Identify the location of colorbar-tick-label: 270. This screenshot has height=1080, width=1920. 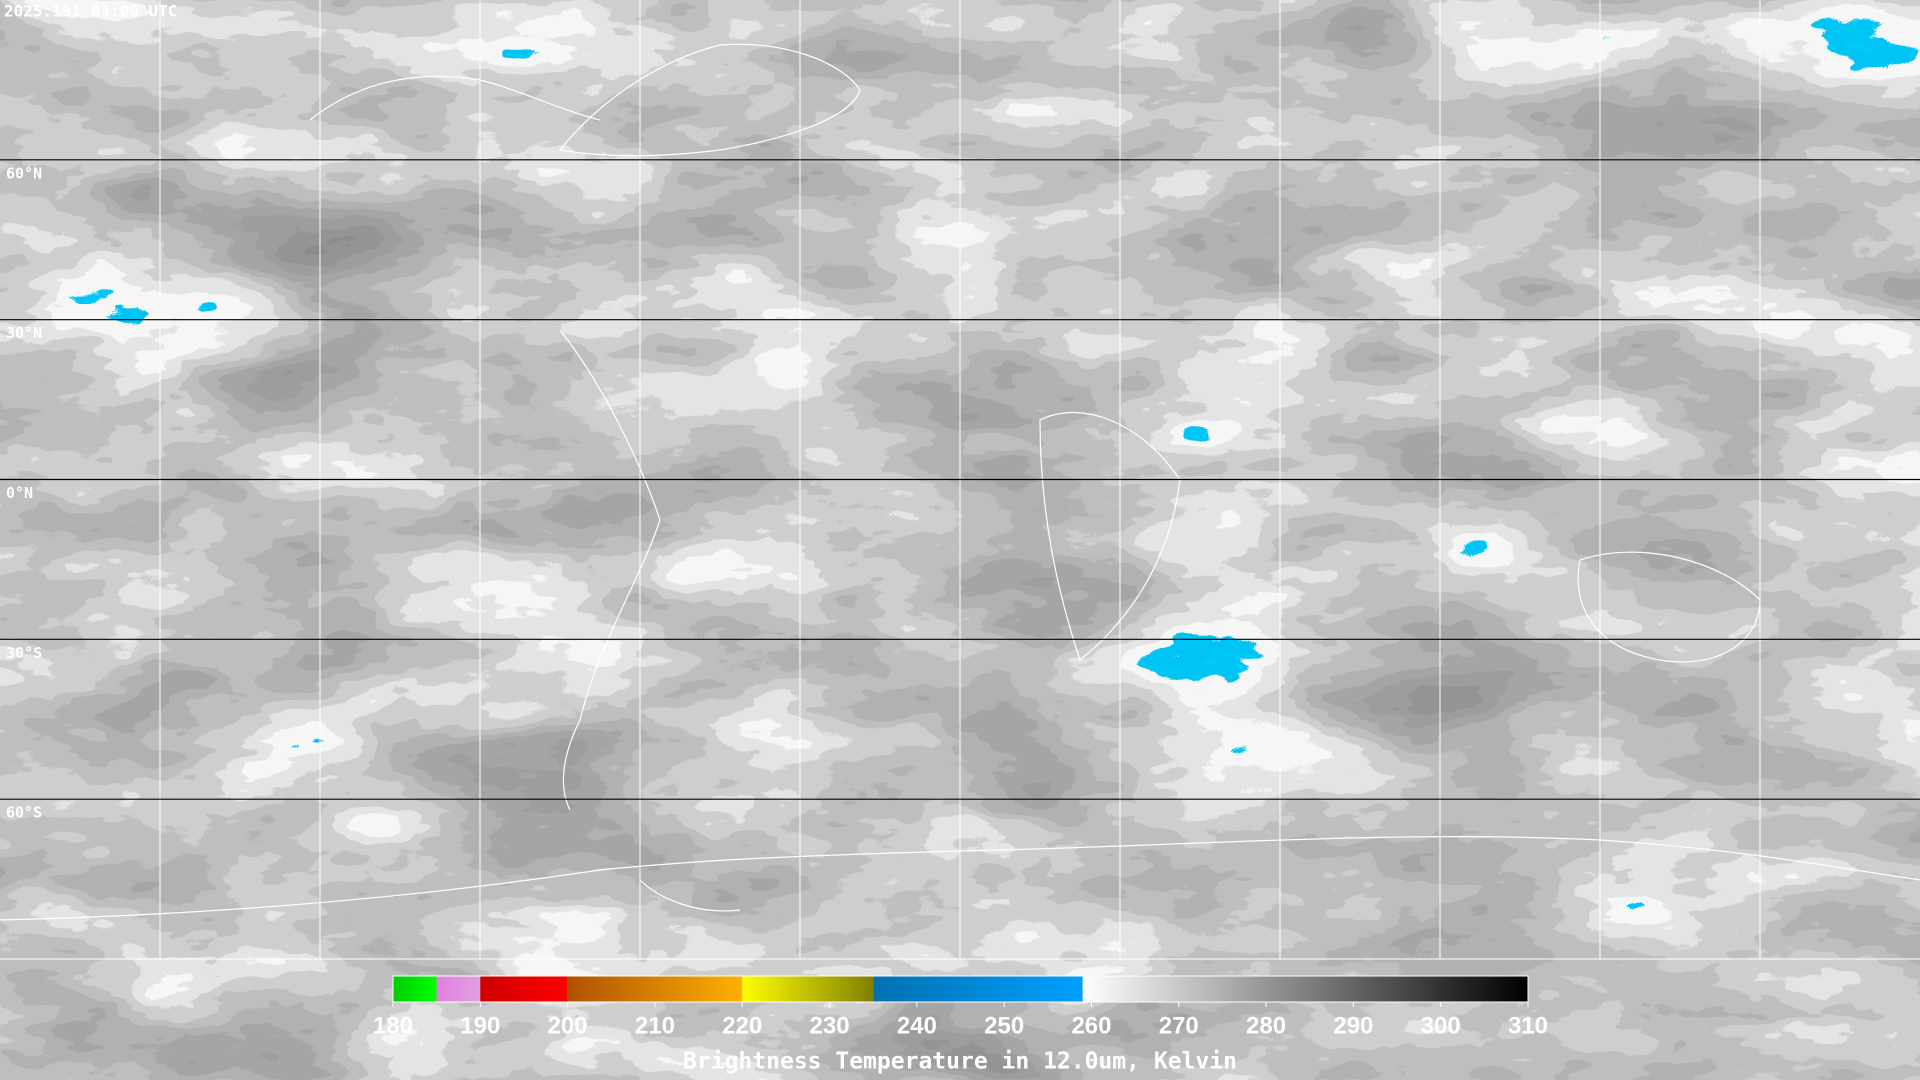
(1179, 1025).